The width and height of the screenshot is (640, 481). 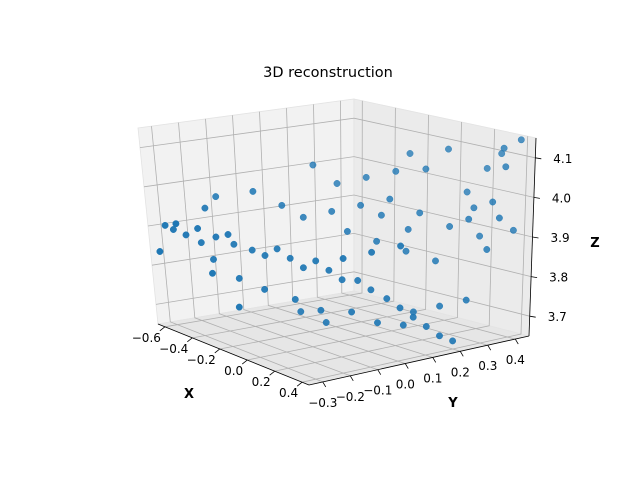 What do you see at coordinates (322, 403) in the screenshot?
I see `y-tick-label: −0.3` at bounding box center [322, 403].